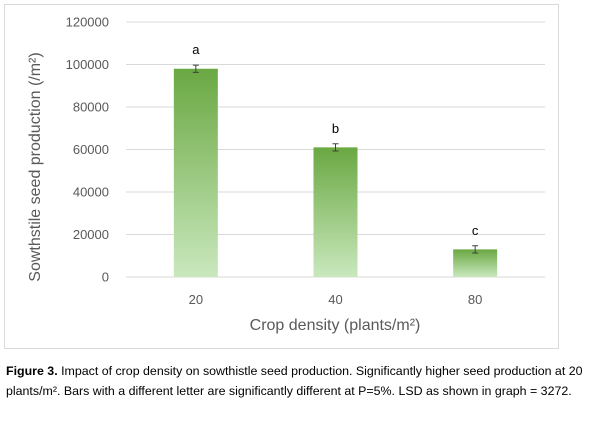 The image size is (613, 423). What do you see at coordinates (91, 234) in the screenshot?
I see `y-tick-label: 20000` at bounding box center [91, 234].